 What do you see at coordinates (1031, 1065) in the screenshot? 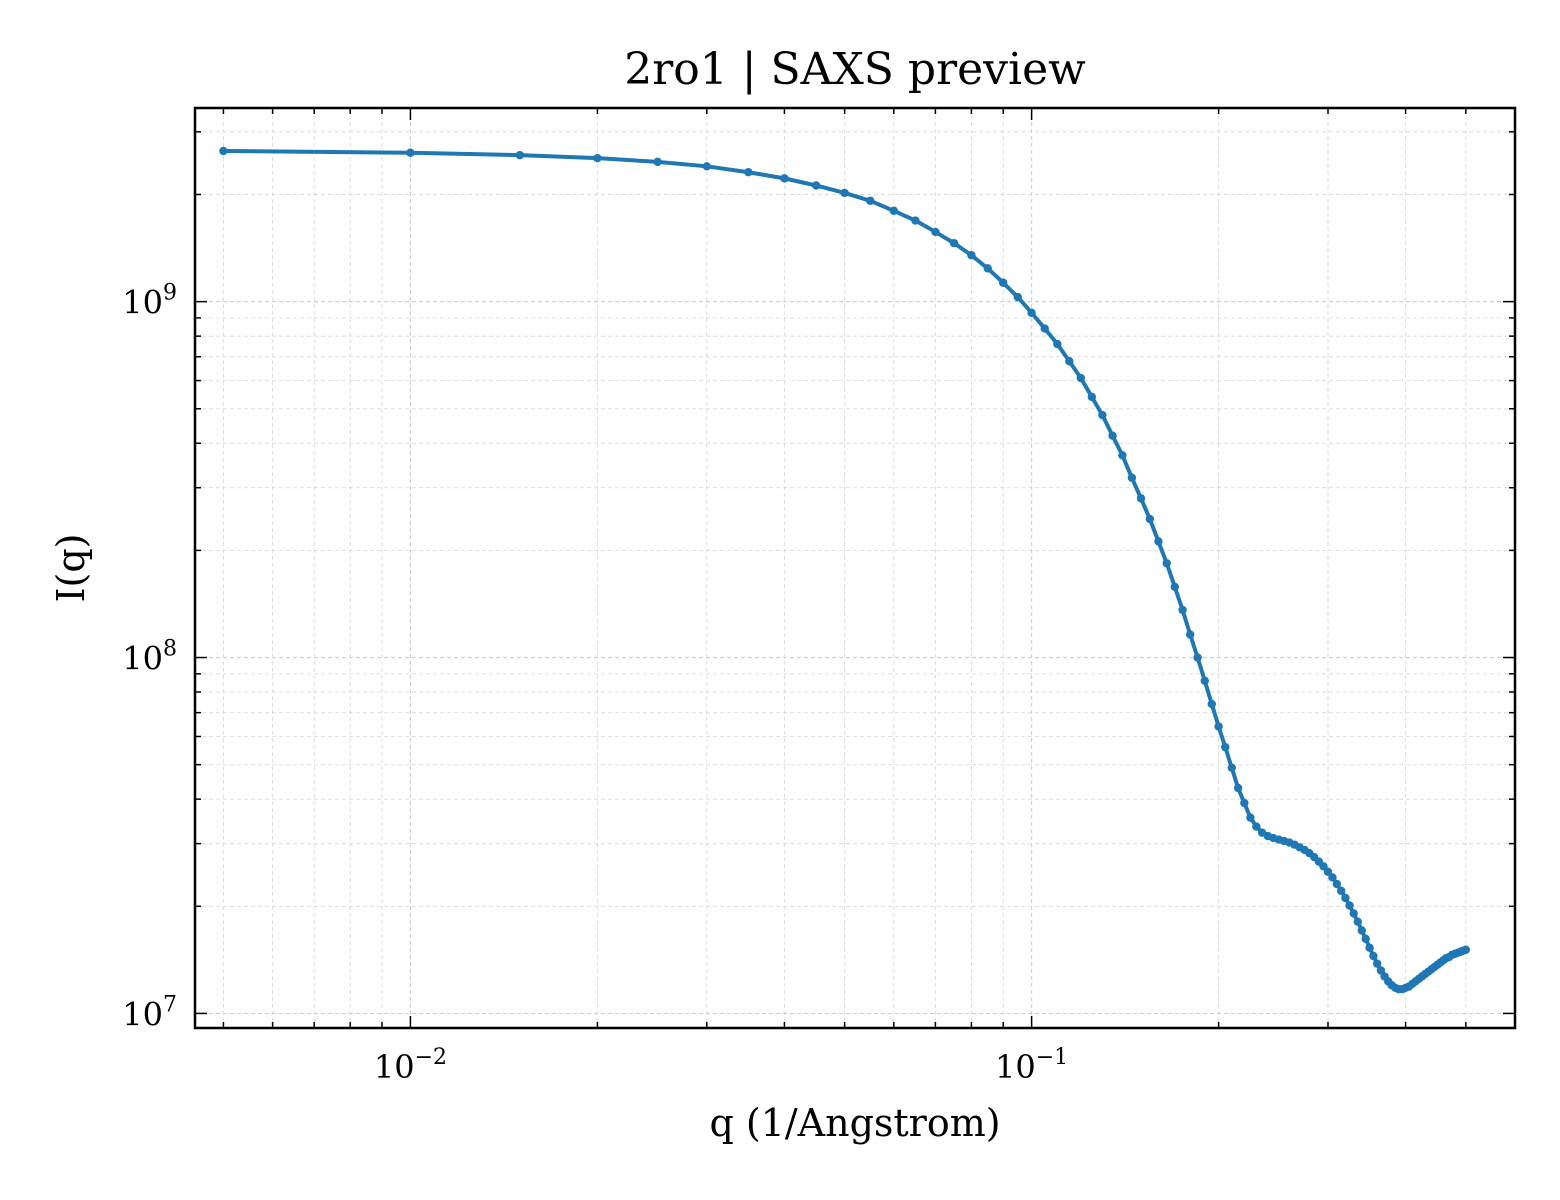
I see `x-tick-label: 10⁻¹` at bounding box center [1031, 1065].